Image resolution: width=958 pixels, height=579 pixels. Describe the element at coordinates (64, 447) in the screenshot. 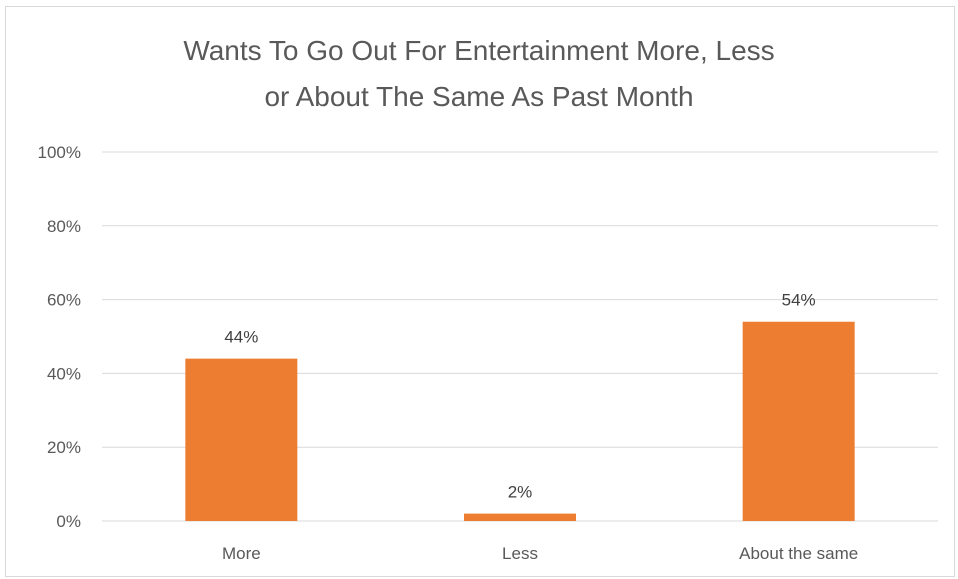

I see `y-tick-label: 20%` at that location.